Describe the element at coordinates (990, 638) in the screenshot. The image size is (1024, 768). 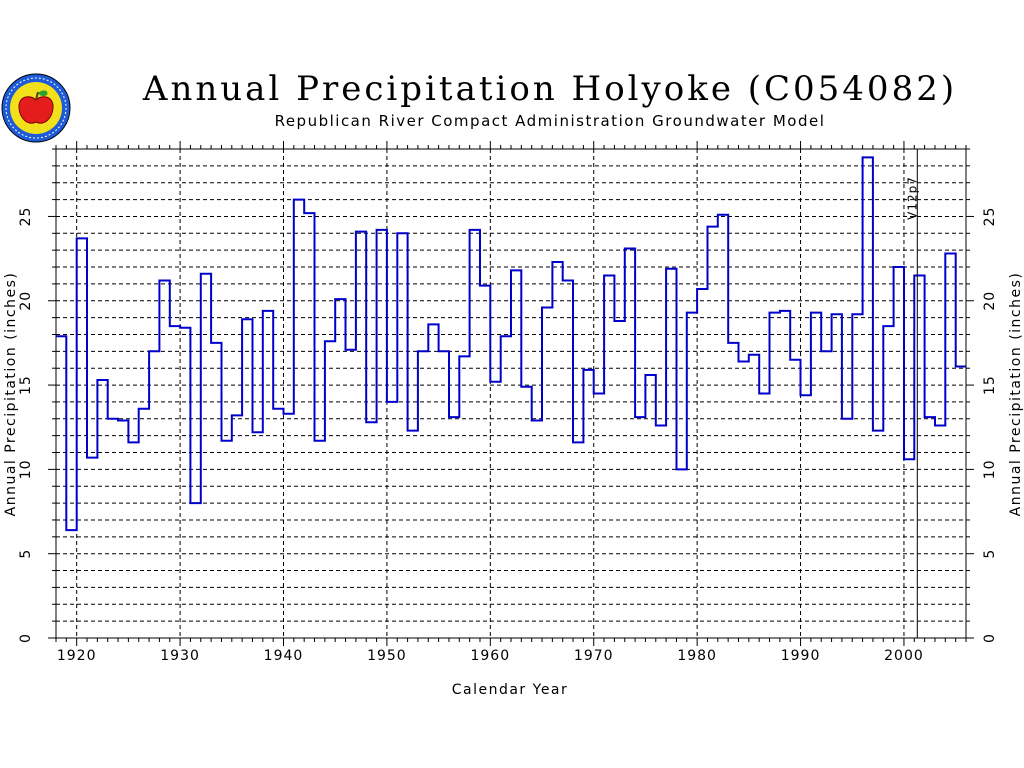
I see `y-tick-label-right: 0` at that location.